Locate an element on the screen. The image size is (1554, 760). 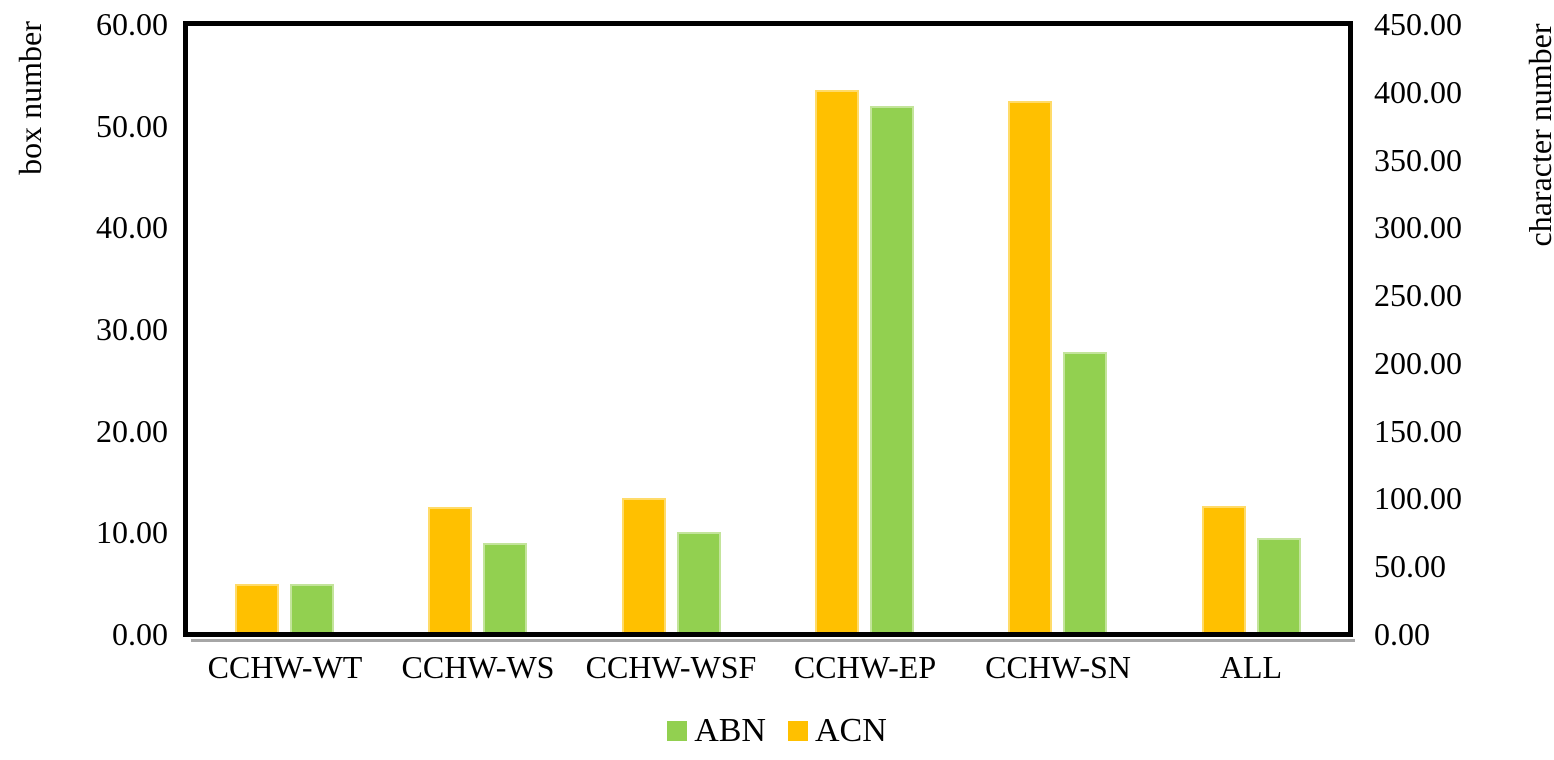
legend: ABN ACN is located at coordinates (777, 731).